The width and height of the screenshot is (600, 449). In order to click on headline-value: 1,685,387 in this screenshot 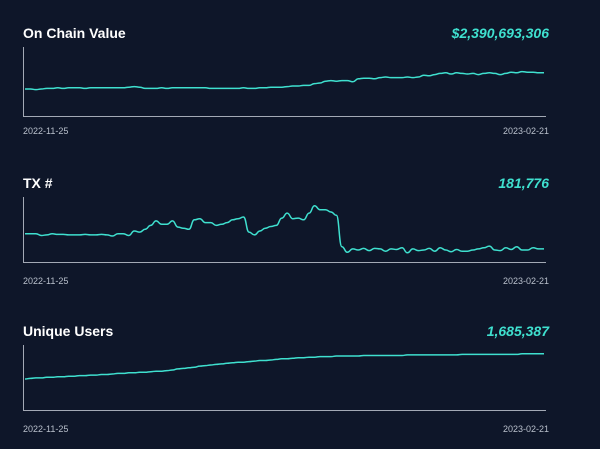, I will do `click(517, 331)`.